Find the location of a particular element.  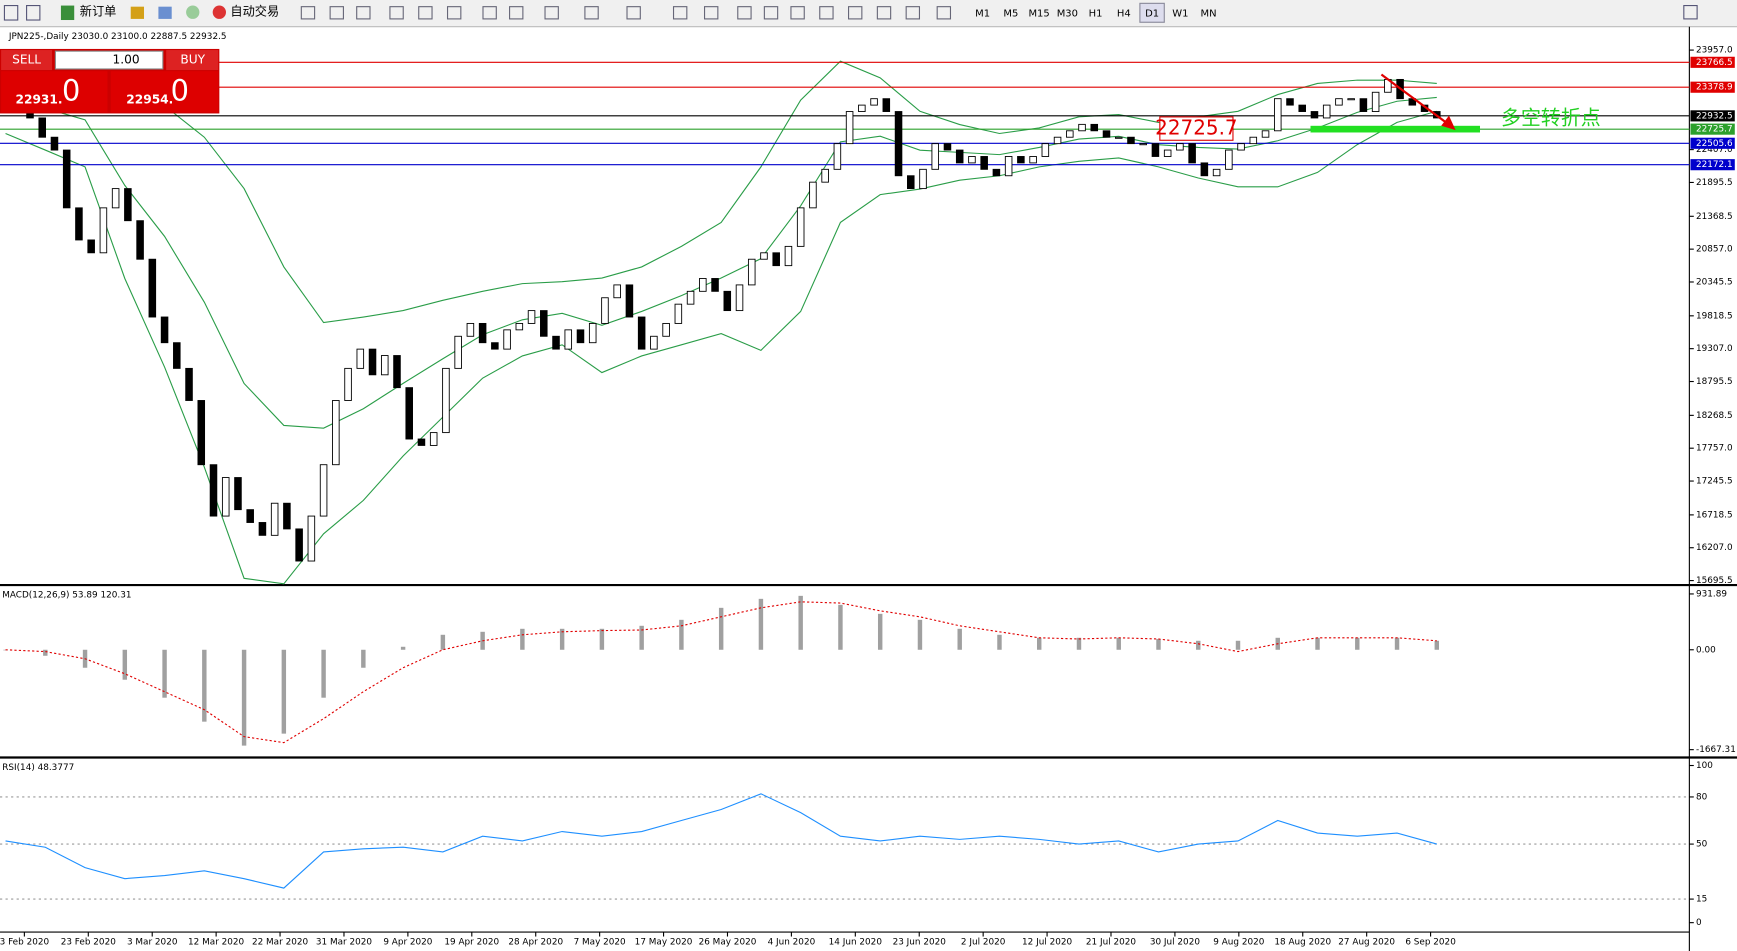

toolbar-icons is located at coordinates (626, 13).